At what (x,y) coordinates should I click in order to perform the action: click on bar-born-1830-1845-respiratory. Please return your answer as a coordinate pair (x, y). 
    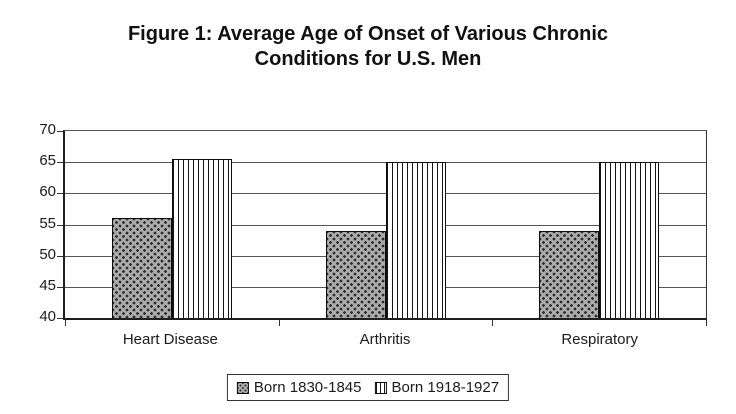
    Looking at the image, I should click on (569, 274).